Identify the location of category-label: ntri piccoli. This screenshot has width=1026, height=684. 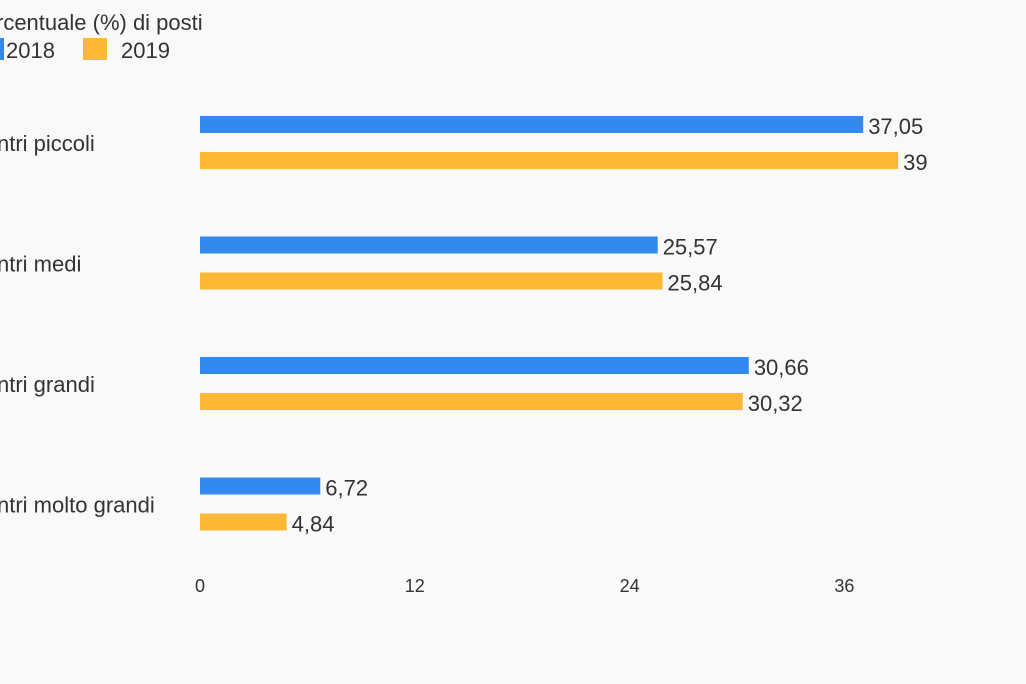
(47, 143).